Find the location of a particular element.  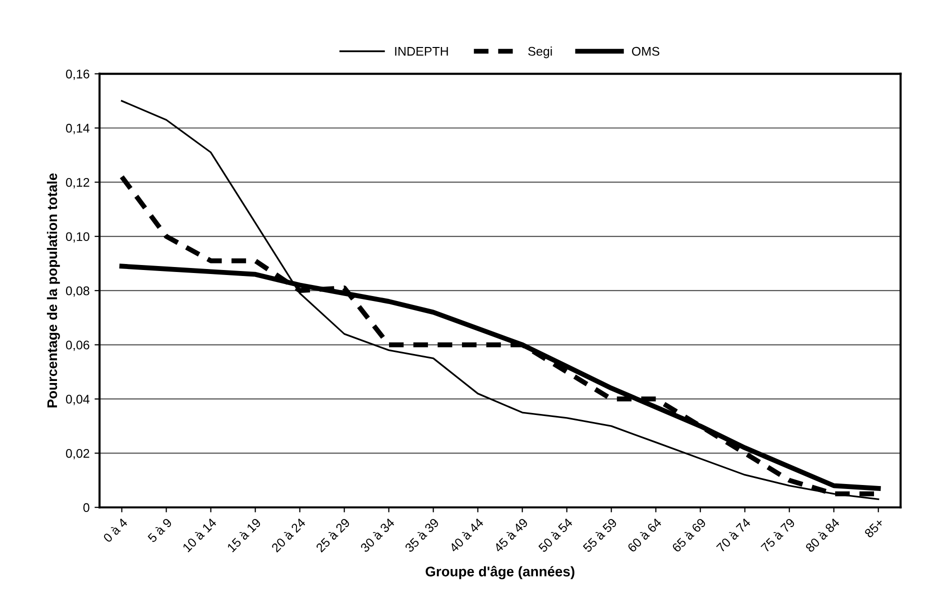

y-tick-label: 0,12 is located at coordinates (78, 183).